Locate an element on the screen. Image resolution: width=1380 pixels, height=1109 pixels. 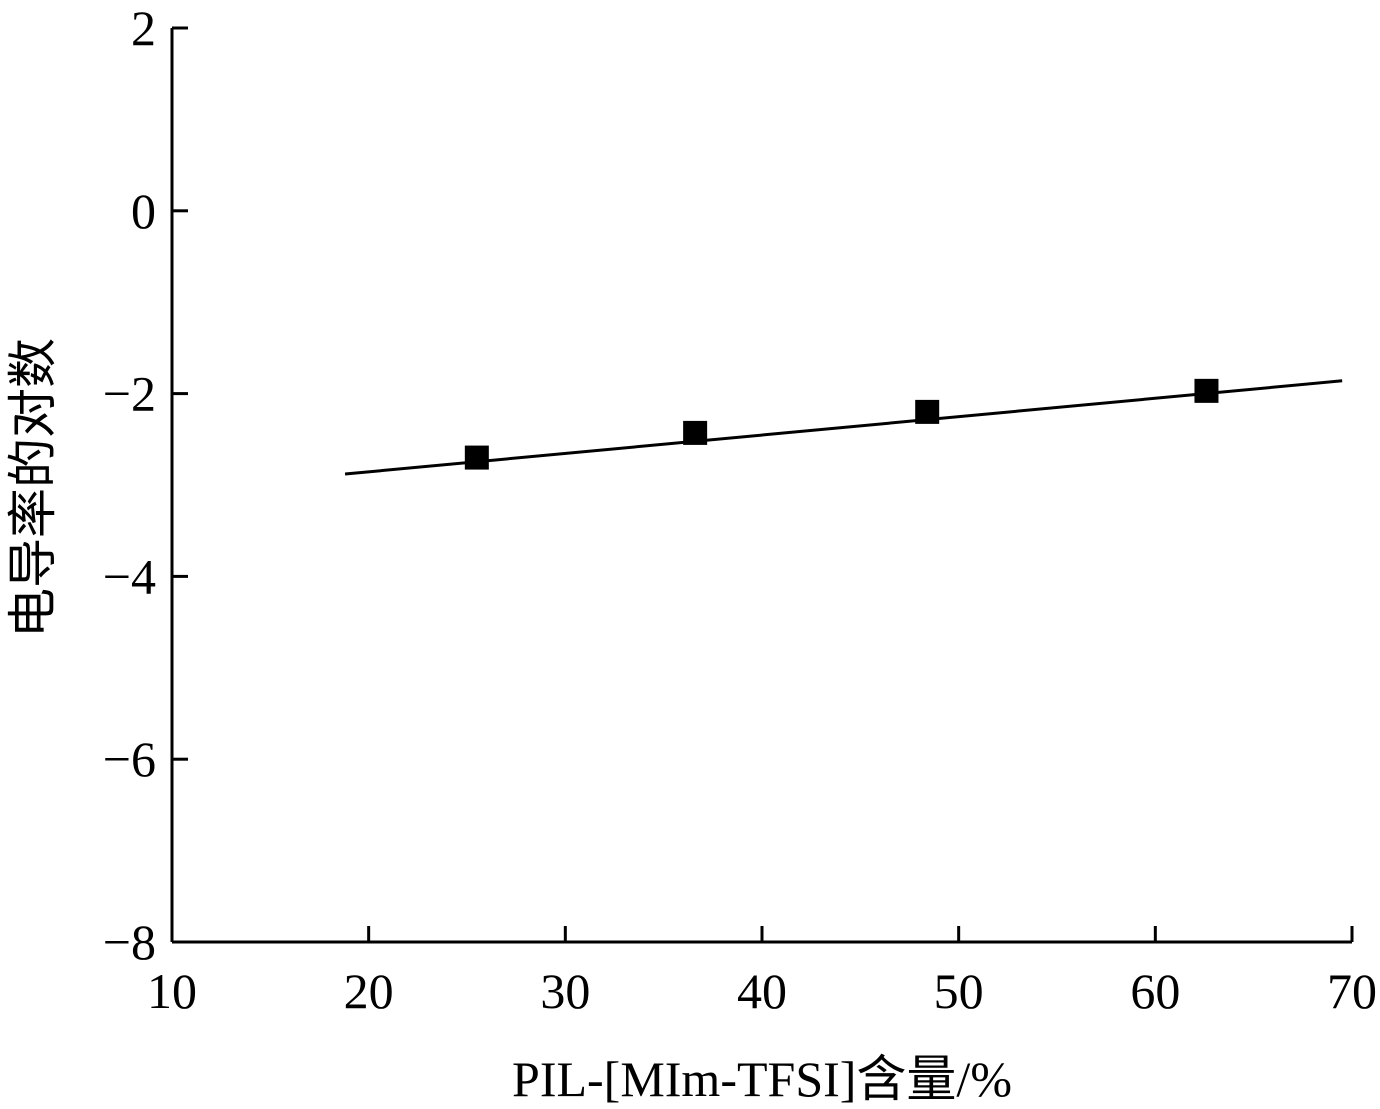
x-tick-label: 30 is located at coordinates (565, 991).